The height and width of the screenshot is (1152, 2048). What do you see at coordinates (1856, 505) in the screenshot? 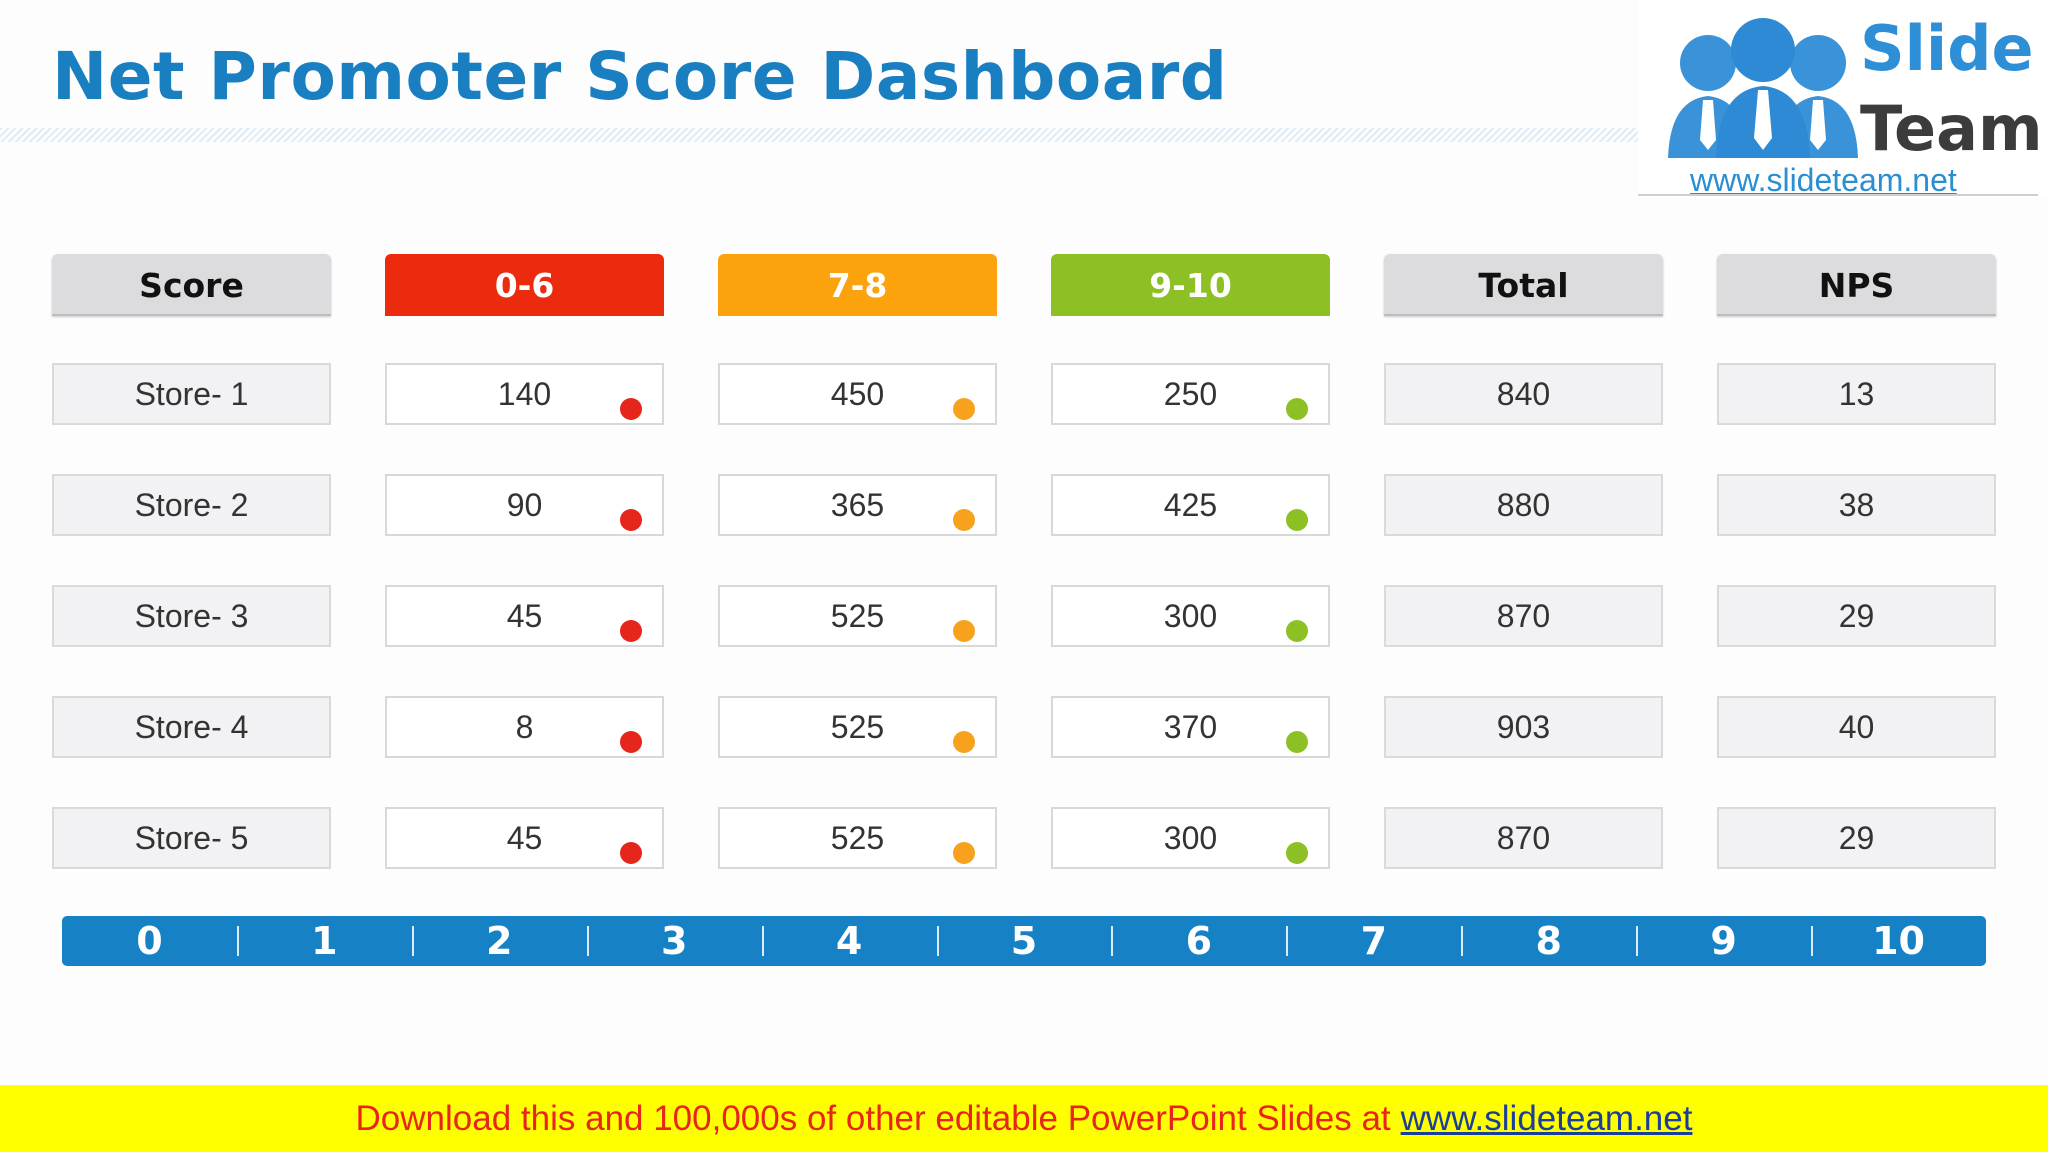
I see `nps-cell: 38` at bounding box center [1856, 505].